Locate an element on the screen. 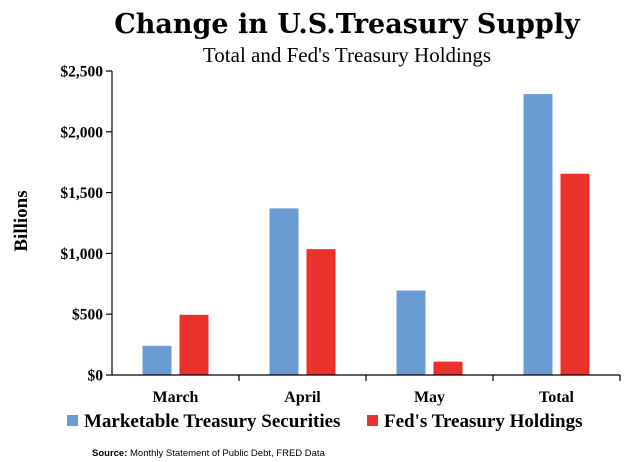  bar-marketable-may is located at coordinates (411, 332).